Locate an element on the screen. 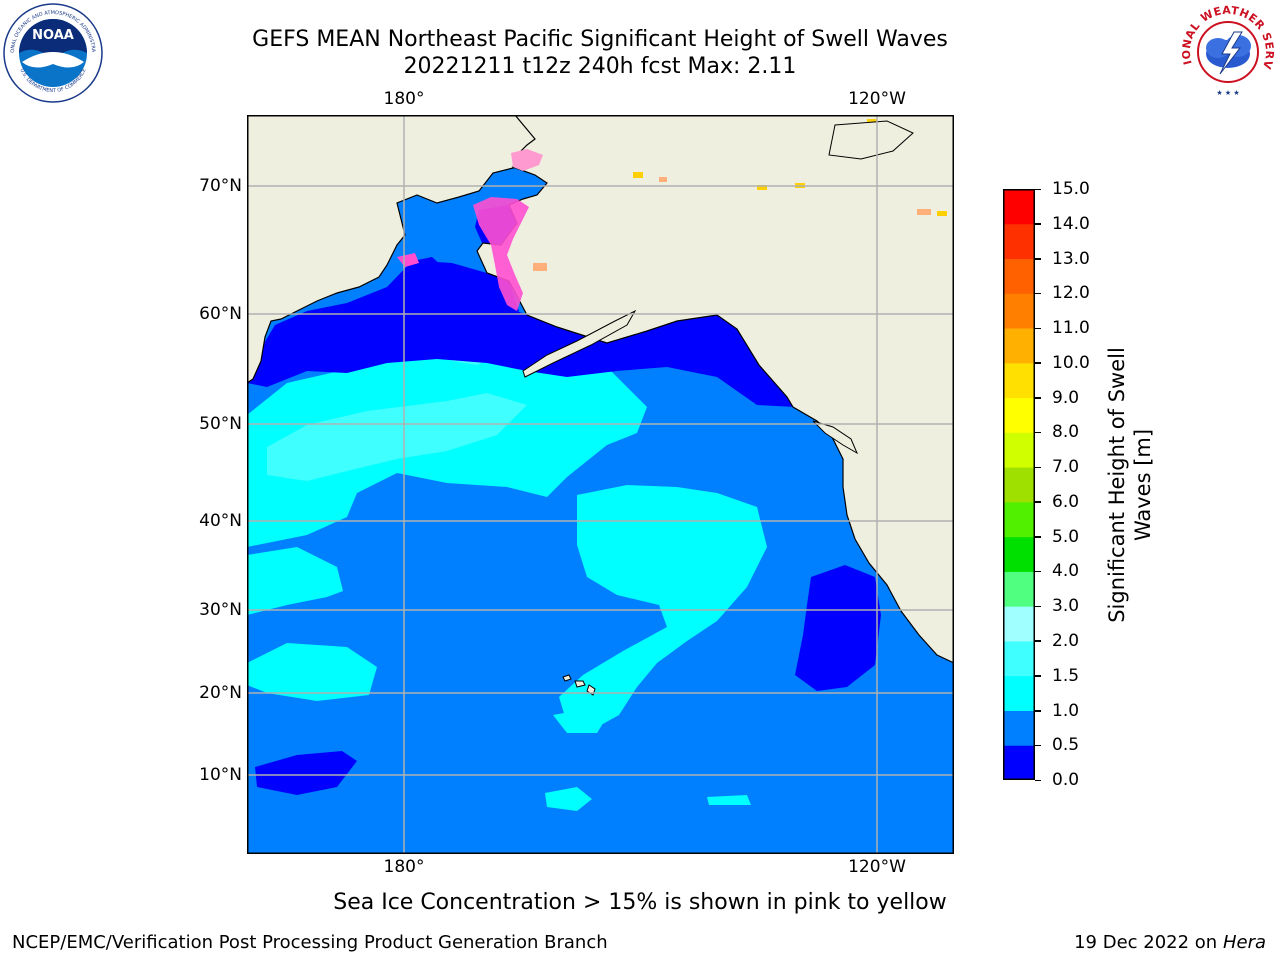  colorbar-tick-label: 9.0 is located at coordinates (1066, 397).